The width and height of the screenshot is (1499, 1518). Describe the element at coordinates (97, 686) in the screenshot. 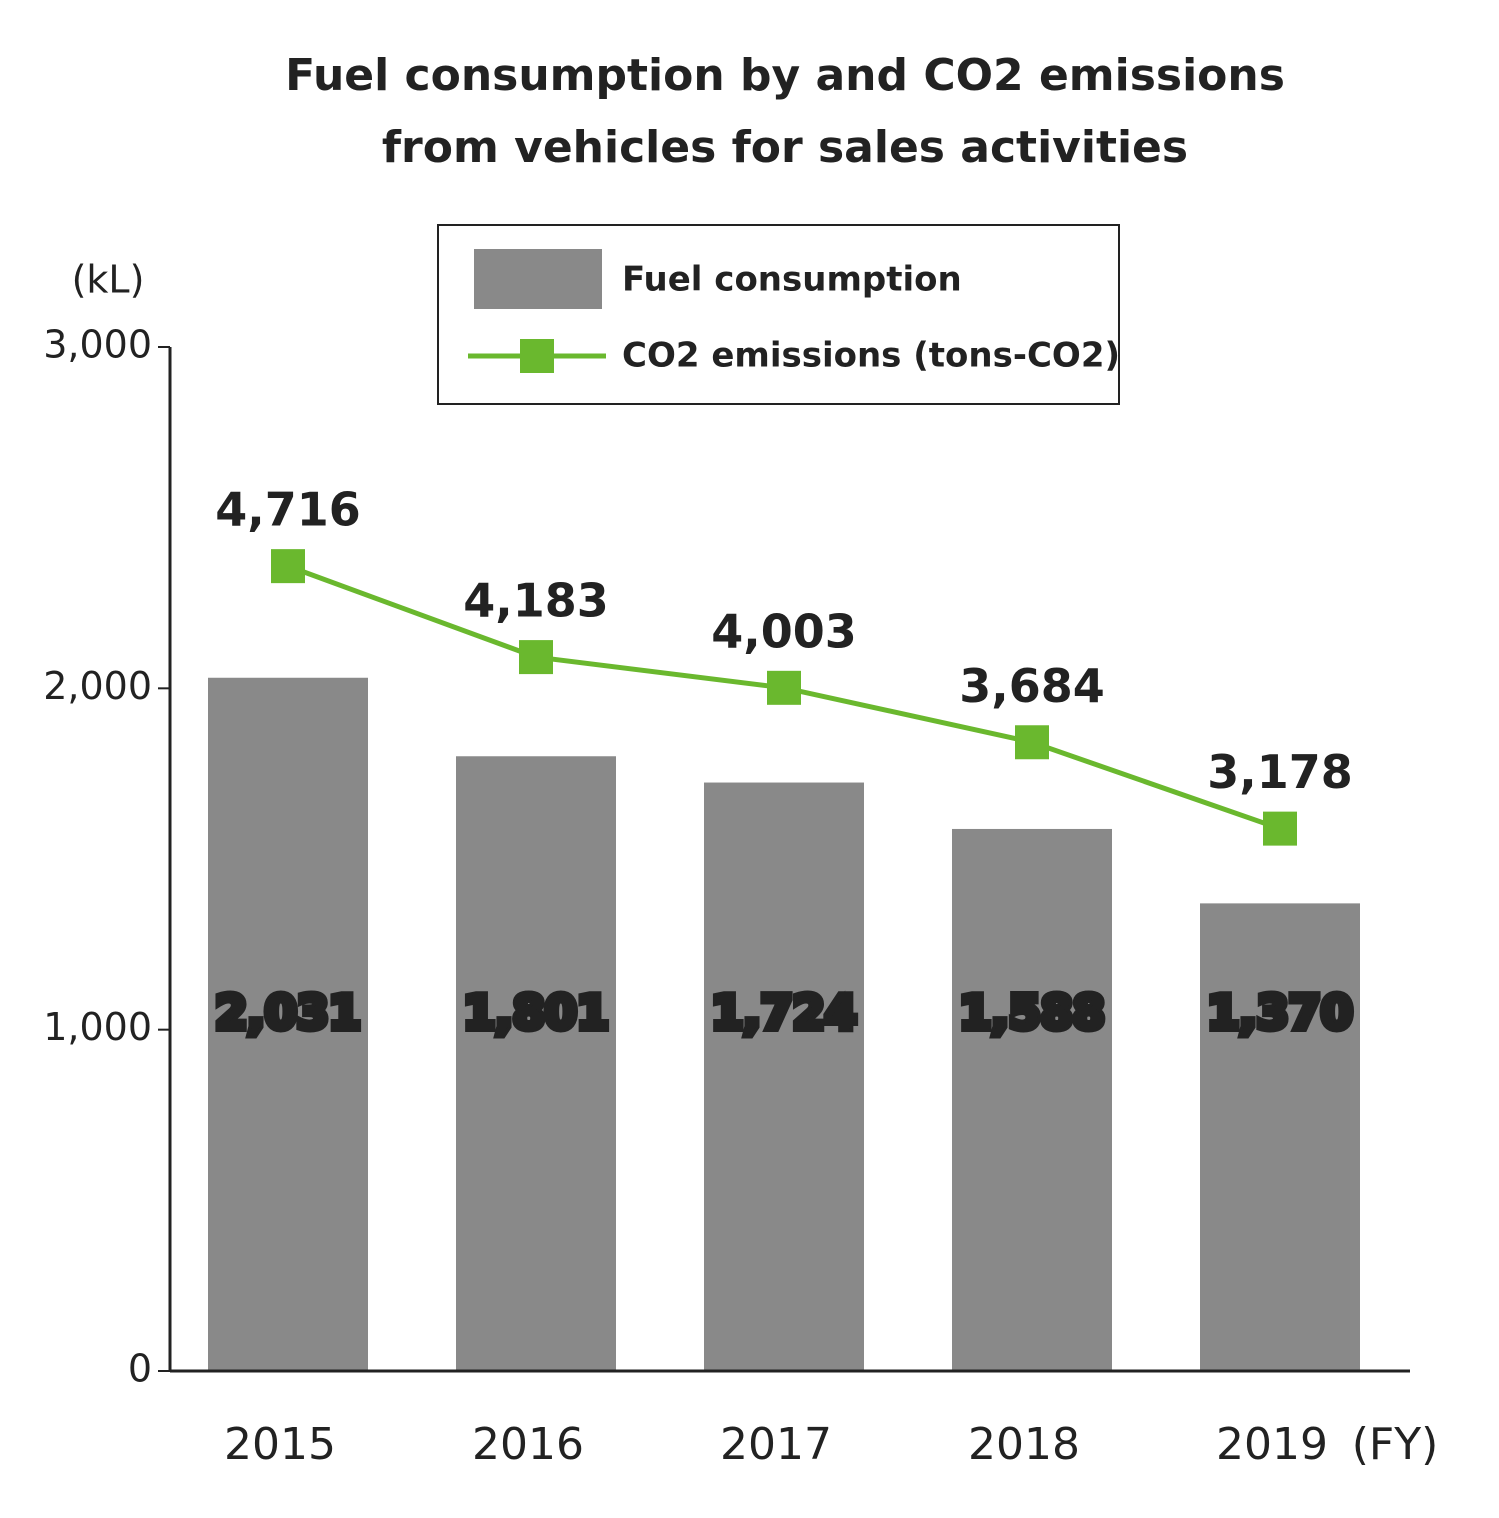

I see `y-tick-label: 2,000` at that location.